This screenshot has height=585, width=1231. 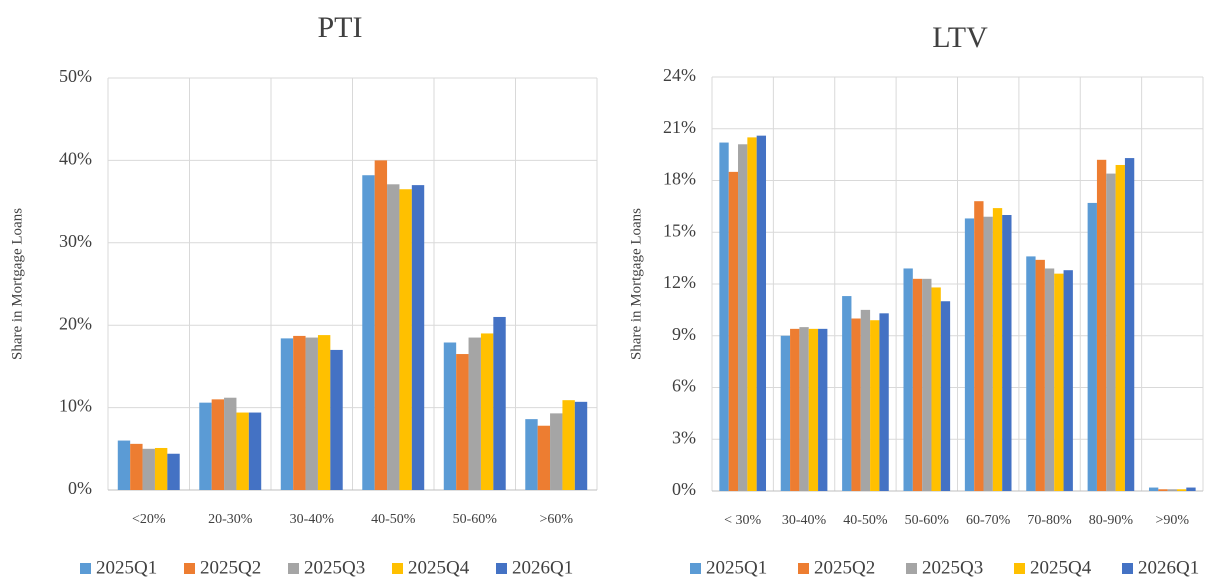 What do you see at coordinates (679, 127) in the screenshot?
I see `y-tick-label: 21%` at bounding box center [679, 127].